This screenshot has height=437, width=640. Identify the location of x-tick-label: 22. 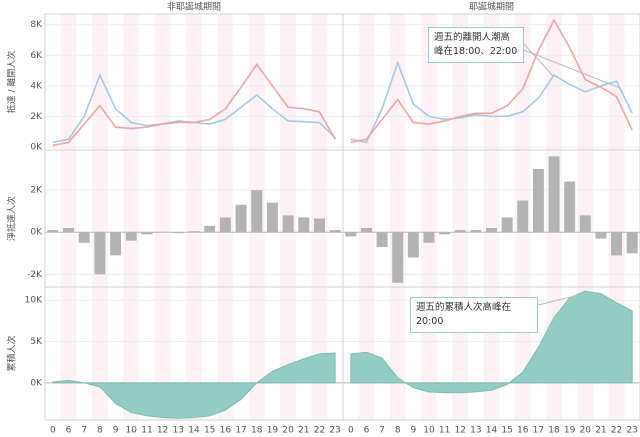
(616, 431).